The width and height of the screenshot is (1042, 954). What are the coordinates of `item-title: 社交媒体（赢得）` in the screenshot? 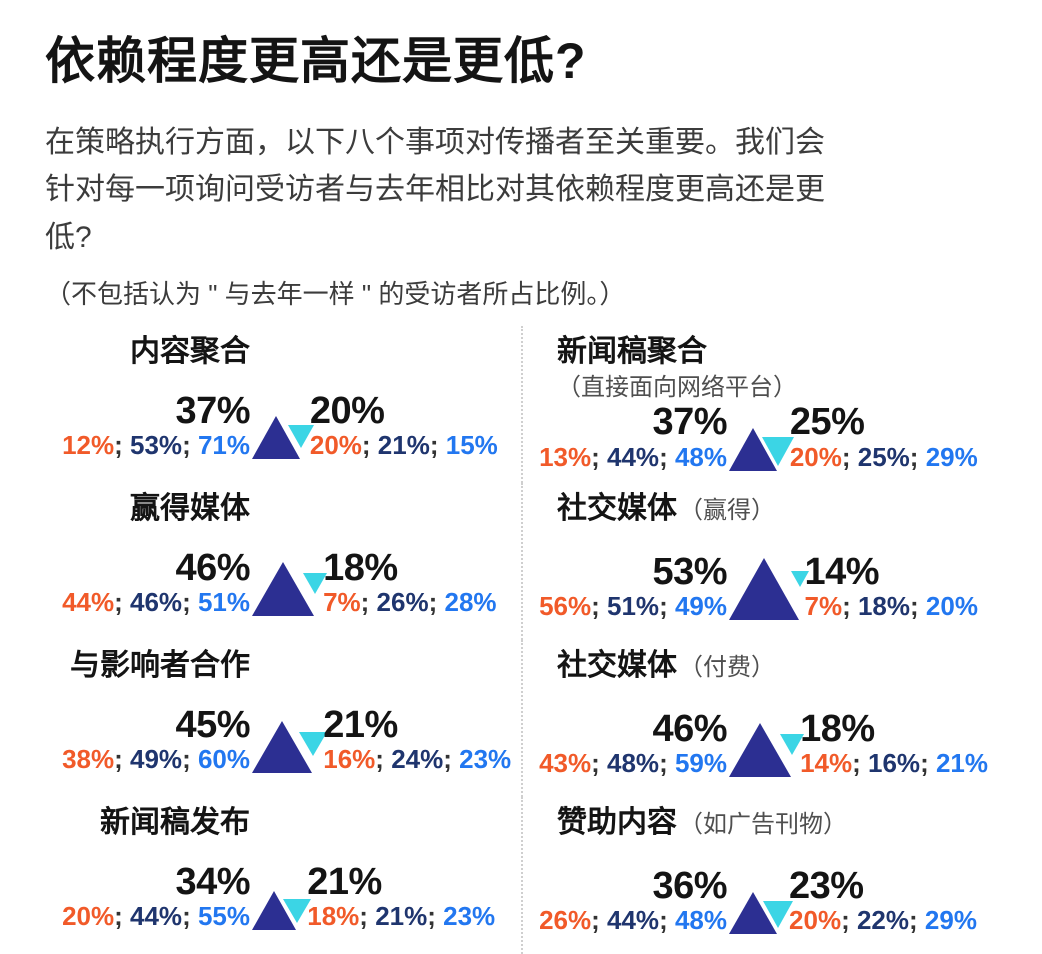 It's located at (774, 509).